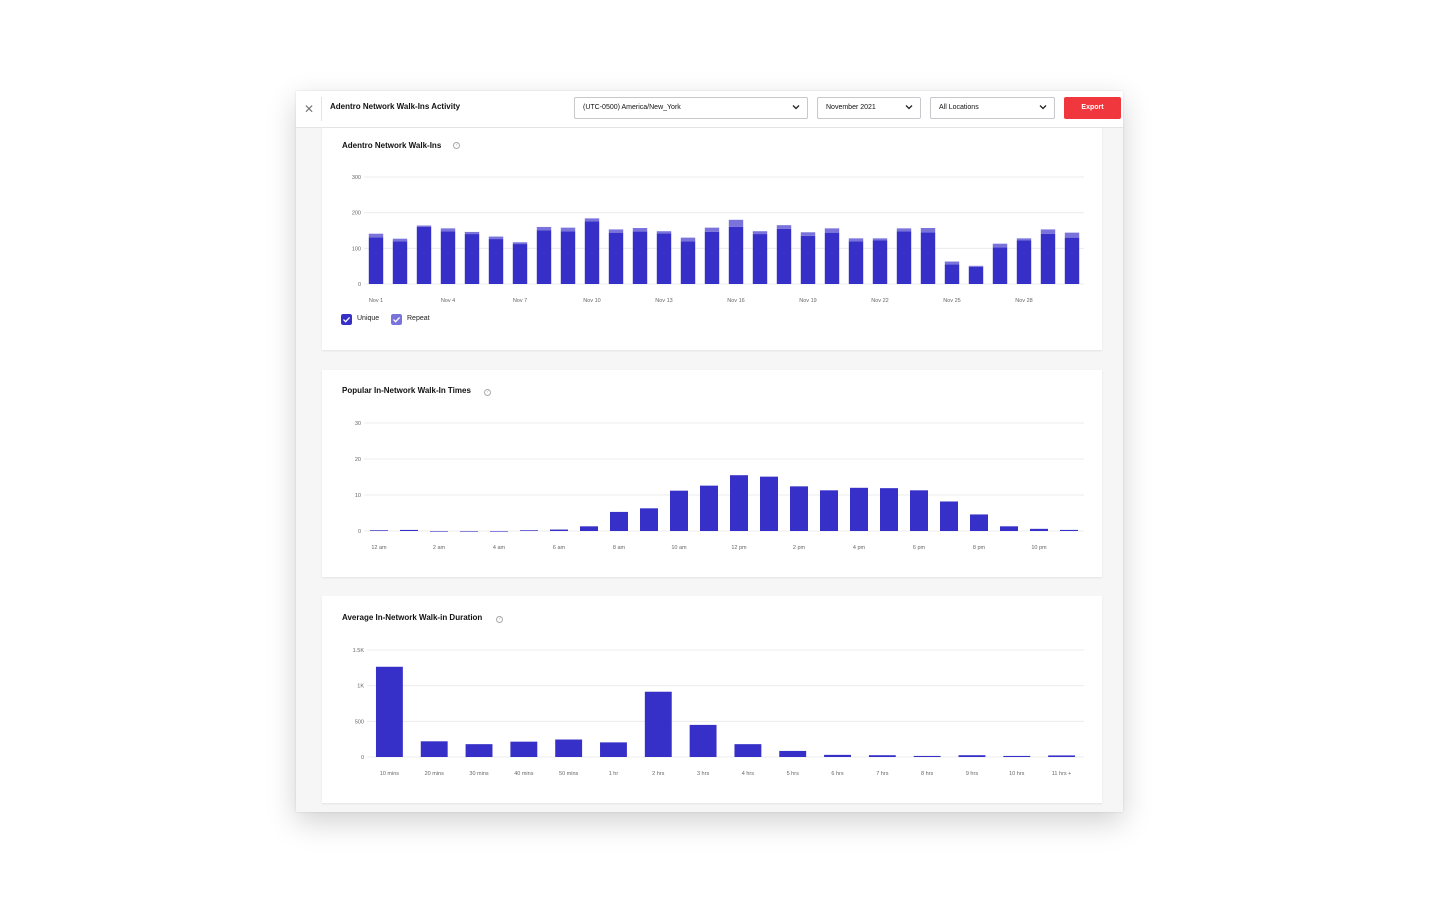 This screenshot has width=1440, height=900. I want to click on x-tick-label: Nov 1, so click(376, 301).